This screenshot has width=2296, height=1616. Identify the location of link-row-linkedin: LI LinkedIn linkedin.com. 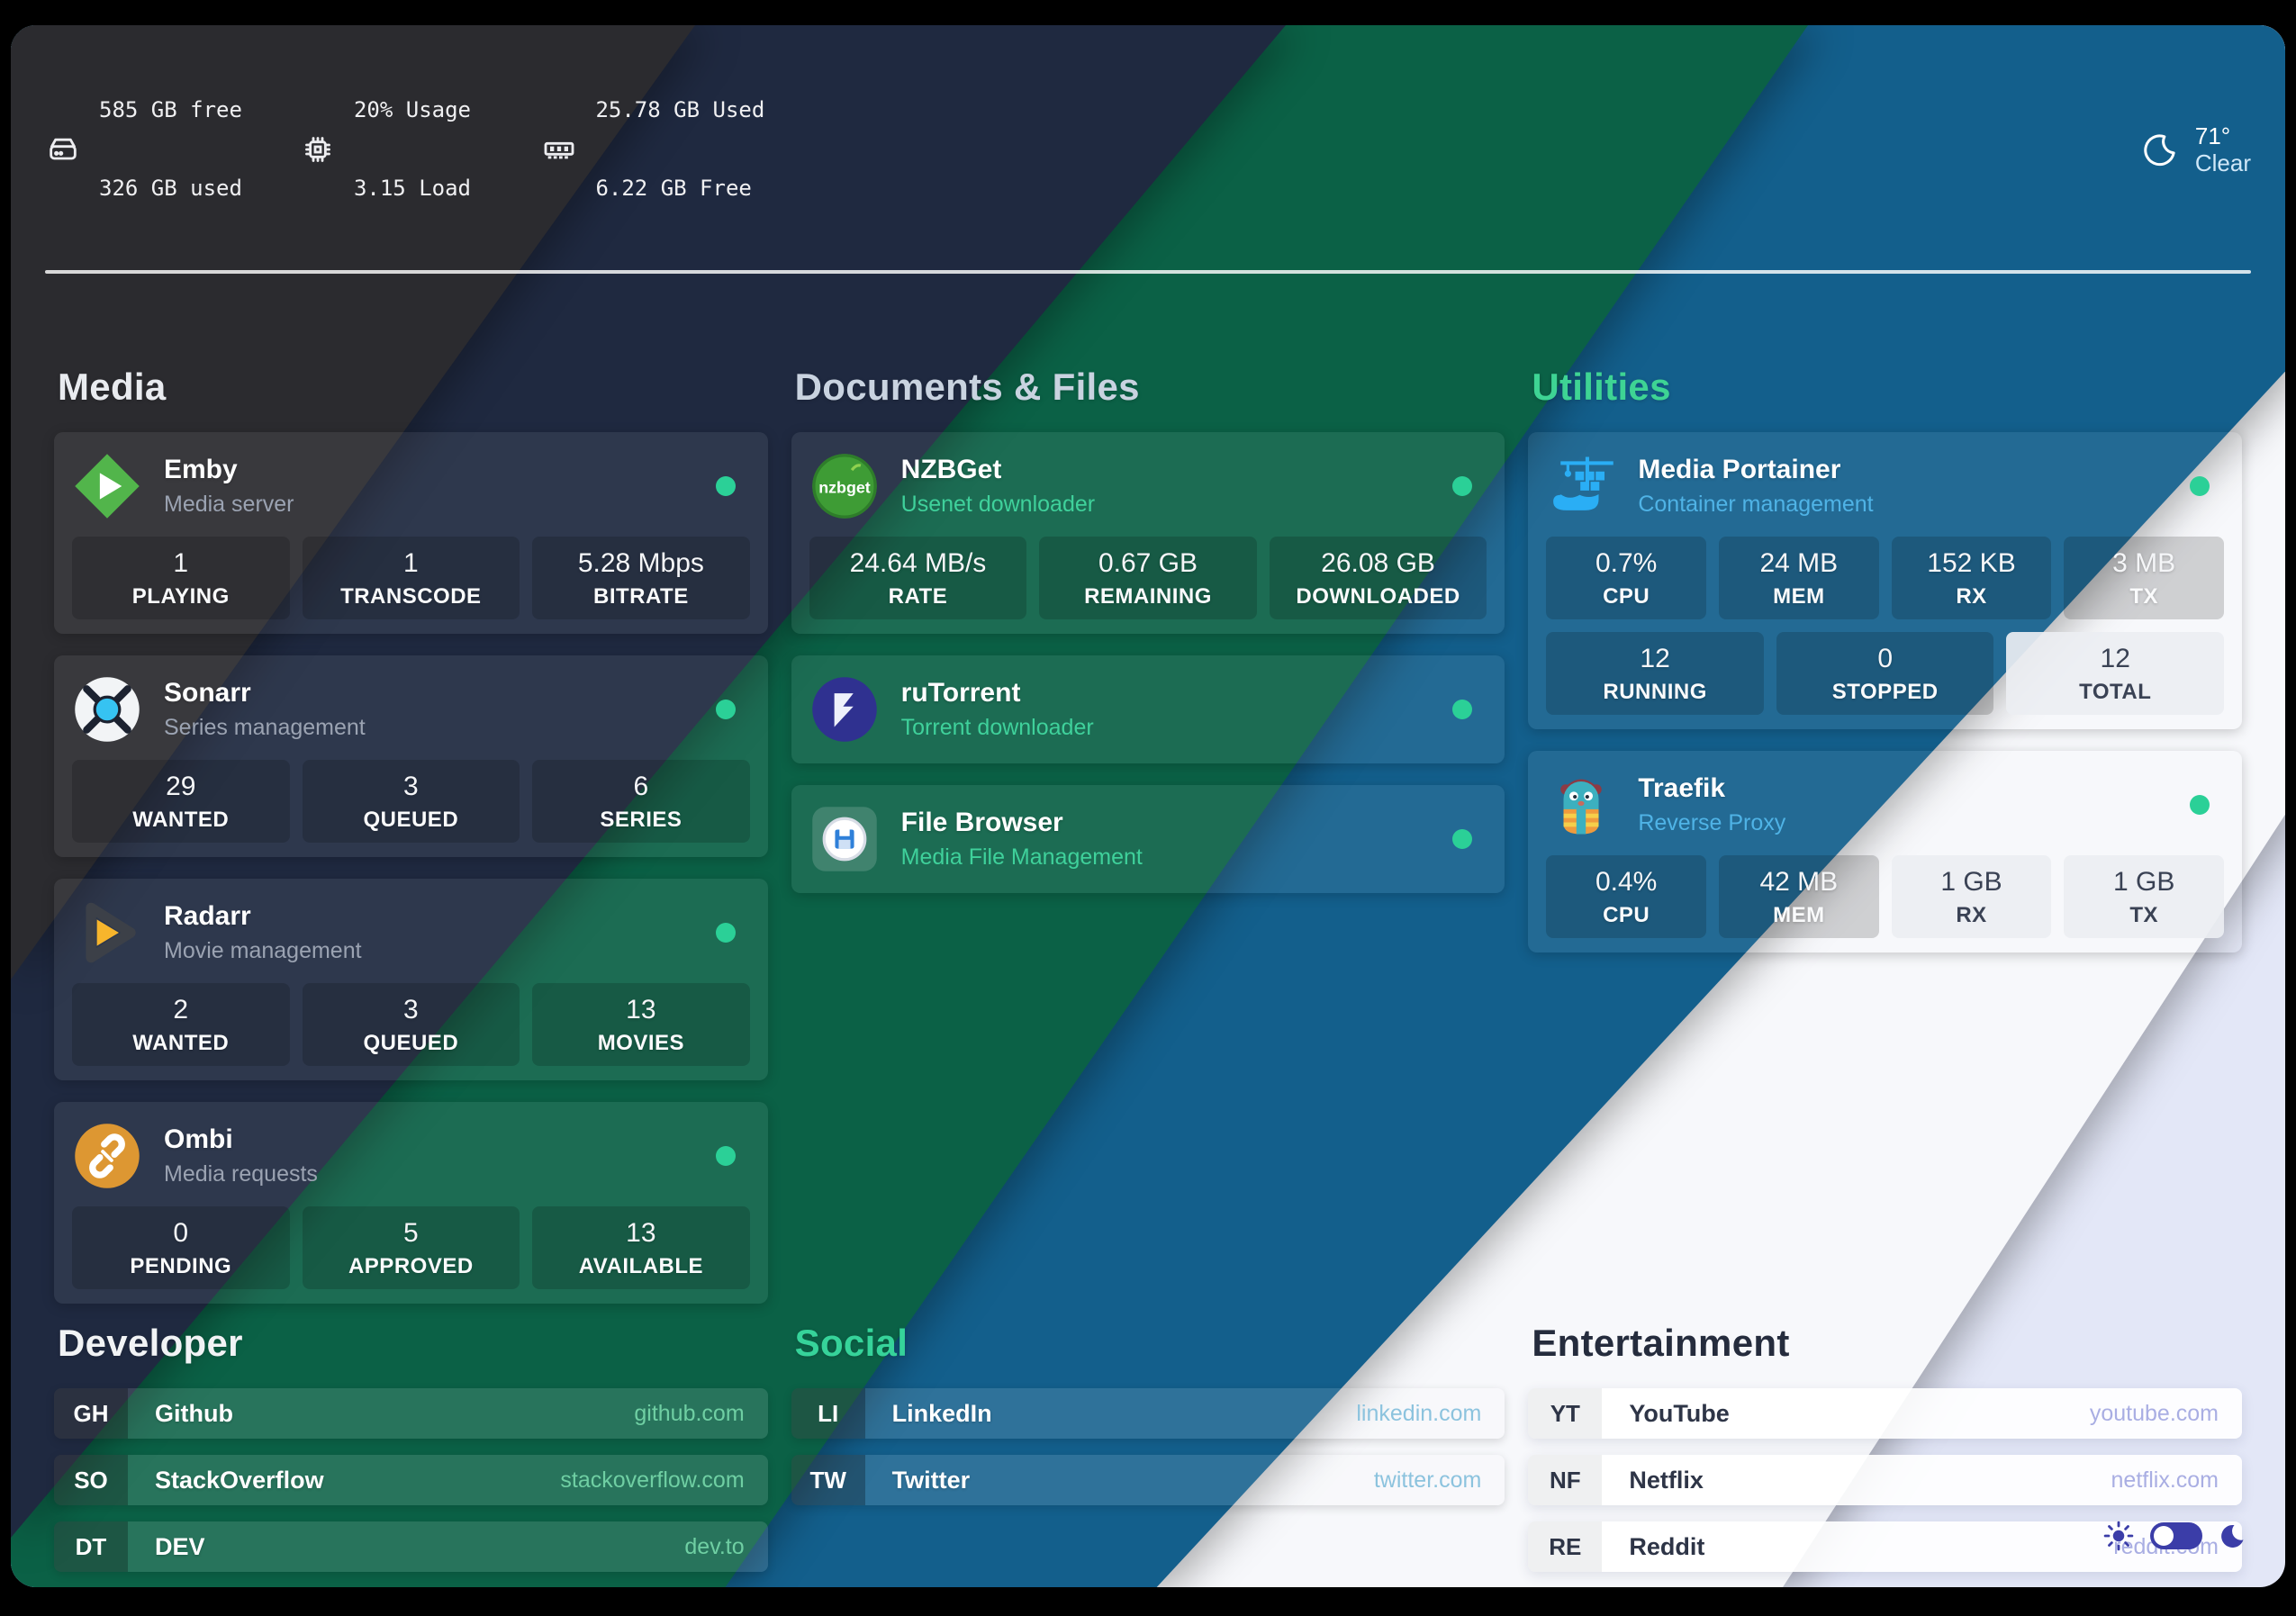
(1148, 1413).